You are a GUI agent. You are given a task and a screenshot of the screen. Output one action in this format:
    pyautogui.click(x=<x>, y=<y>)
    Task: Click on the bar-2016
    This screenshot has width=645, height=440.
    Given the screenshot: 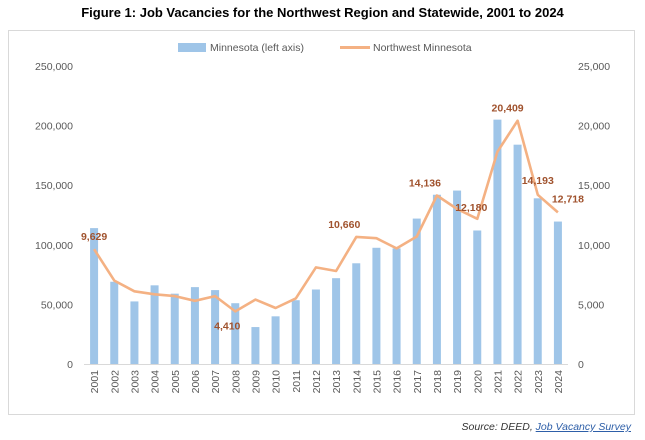 What is the action you would take?
    pyautogui.click(x=396, y=306)
    